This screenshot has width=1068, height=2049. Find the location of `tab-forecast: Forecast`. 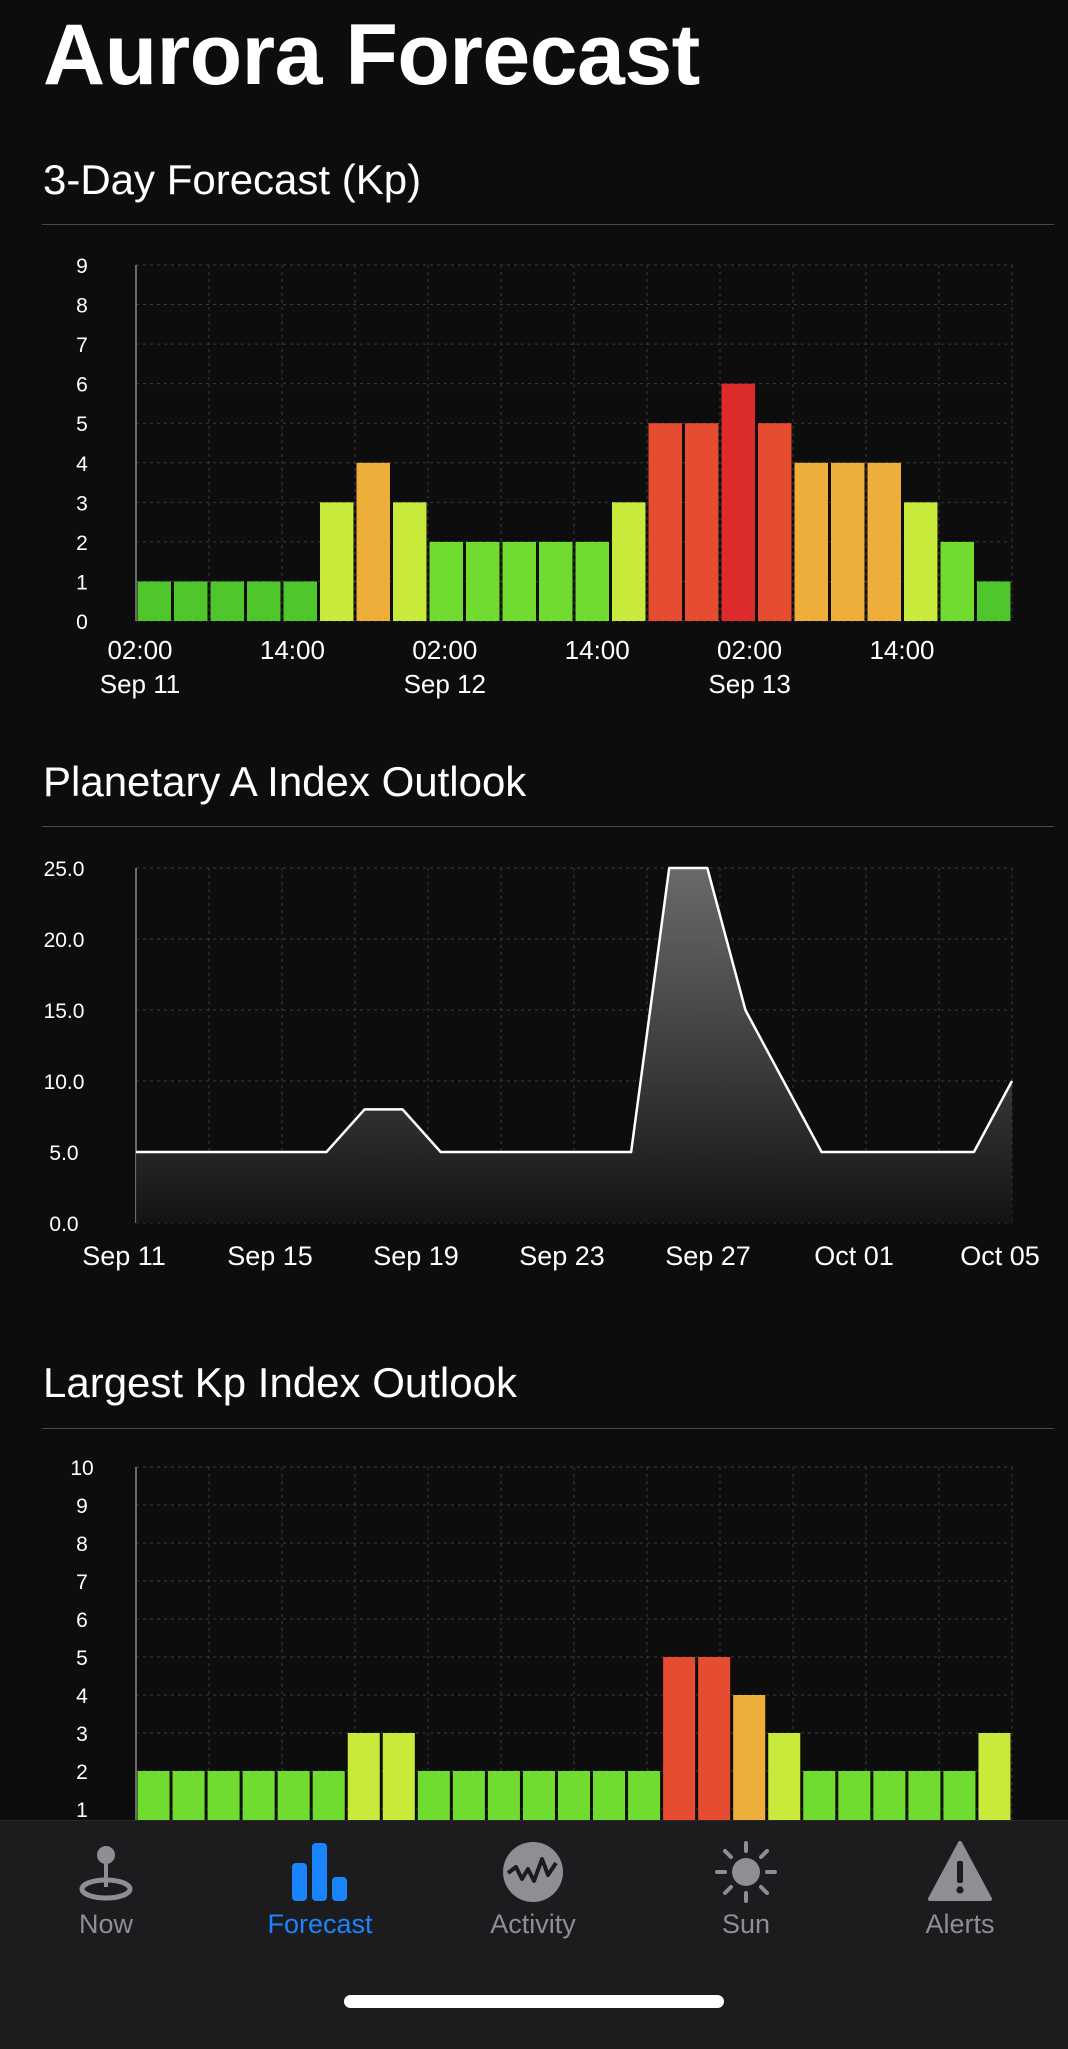

tab-forecast: Forecast is located at coordinates (320, 1894).